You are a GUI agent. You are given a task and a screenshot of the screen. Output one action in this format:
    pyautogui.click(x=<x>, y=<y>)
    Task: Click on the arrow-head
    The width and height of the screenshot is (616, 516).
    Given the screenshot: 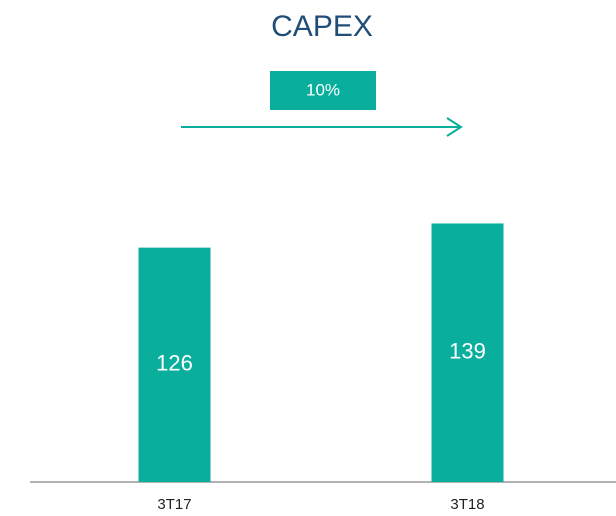 What is the action you would take?
    pyautogui.click(x=454, y=127)
    